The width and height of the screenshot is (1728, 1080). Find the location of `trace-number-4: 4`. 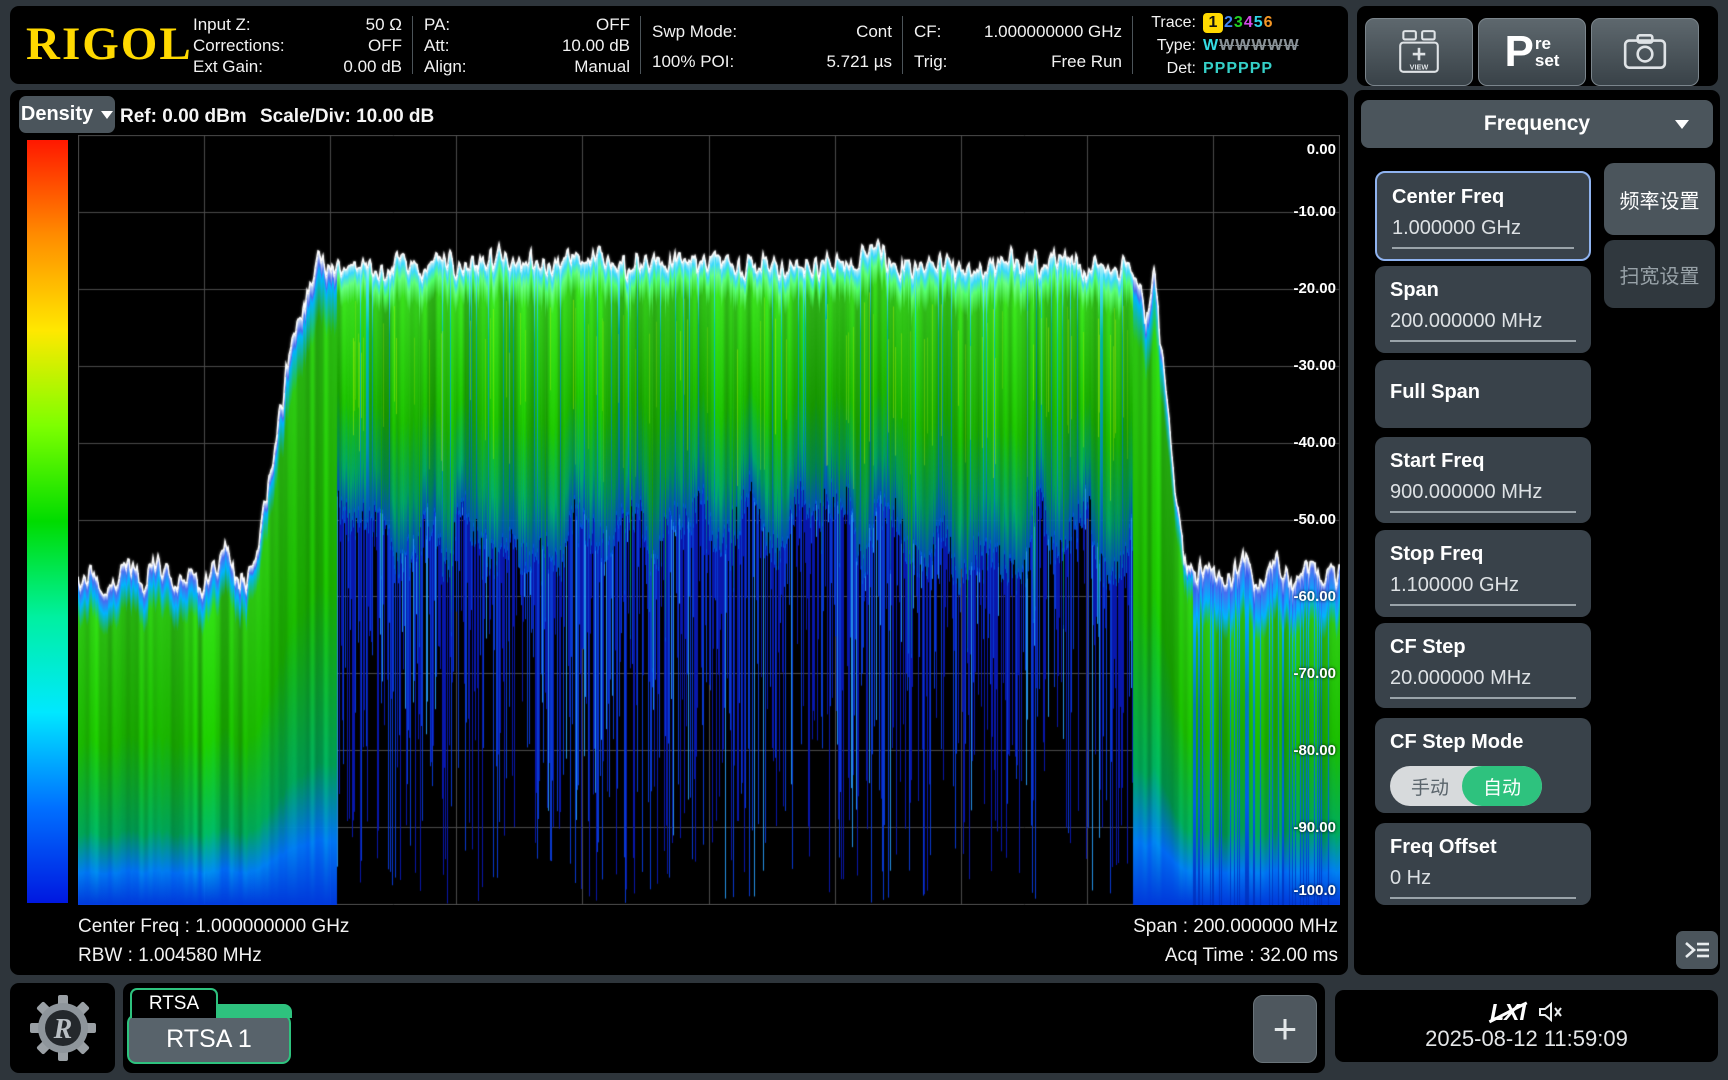

trace-number-4: 4 is located at coordinates (1248, 22).